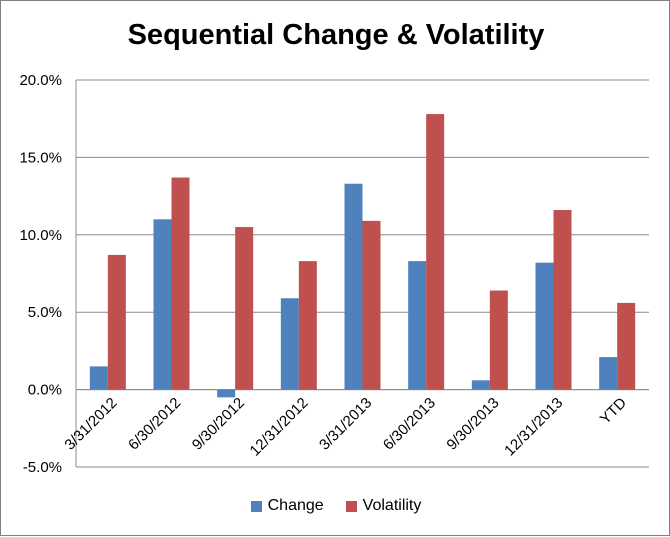 The width and height of the screenshot is (670, 537). Describe the element at coordinates (90, 423) in the screenshot. I see `x-tick-label: 3/31/2012` at that location.